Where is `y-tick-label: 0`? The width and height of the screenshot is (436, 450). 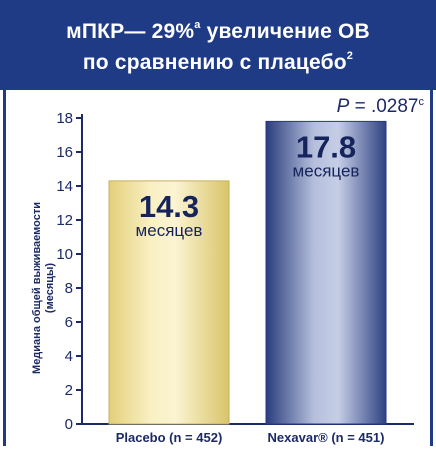 y-tick-label: 0 is located at coordinates (69, 424).